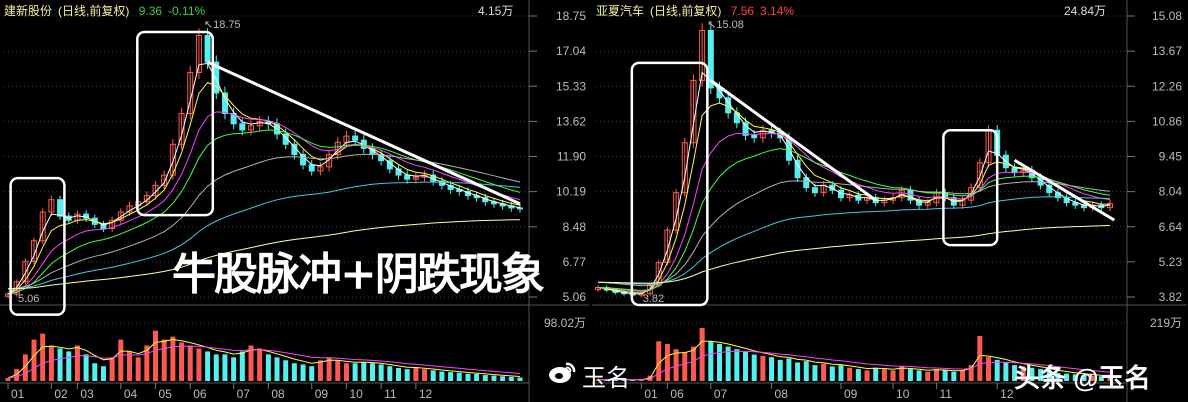 This screenshot has width=1188, height=402. Describe the element at coordinates (698, 10) in the screenshot. I see `right-chart-header: 亚夏汽车 (日线,前复权) 7.56 3.14%` at that location.